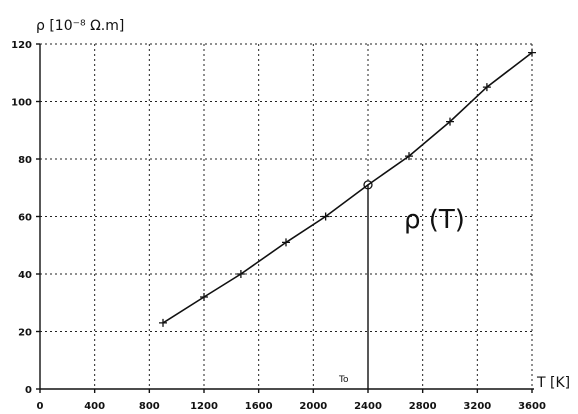 The image size is (578, 414). I want to click on y-tick-label-1: 20, so click(25, 333).